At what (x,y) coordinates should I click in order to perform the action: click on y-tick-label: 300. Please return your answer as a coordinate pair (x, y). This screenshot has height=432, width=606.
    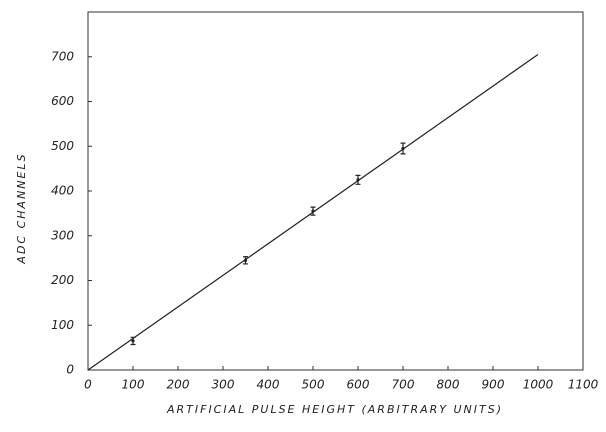
    Looking at the image, I should click on (62, 235).